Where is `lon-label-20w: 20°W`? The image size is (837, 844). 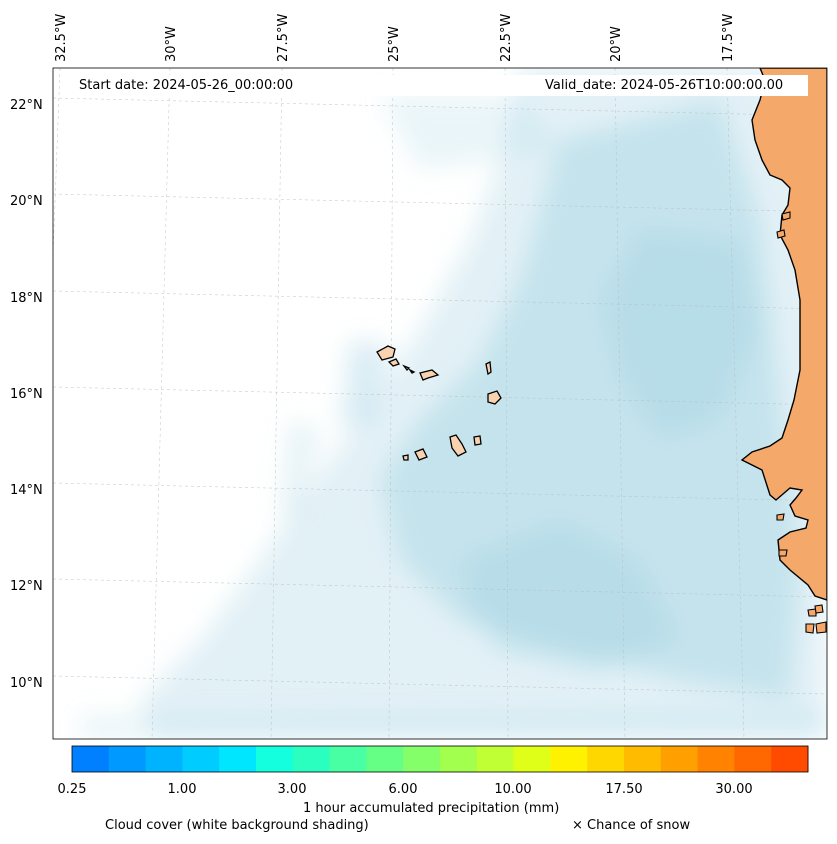
lon-label-20w: 20°W is located at coordinates (616, 44).